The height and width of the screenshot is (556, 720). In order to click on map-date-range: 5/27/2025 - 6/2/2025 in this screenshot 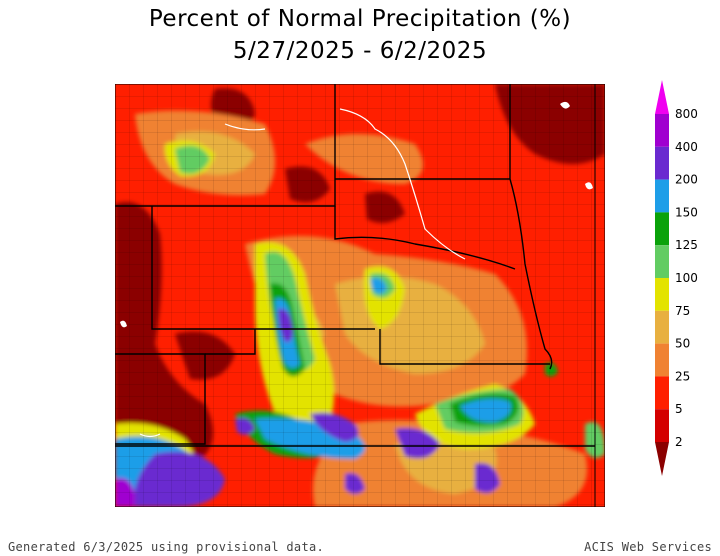, I will do `click(360, 51)`.